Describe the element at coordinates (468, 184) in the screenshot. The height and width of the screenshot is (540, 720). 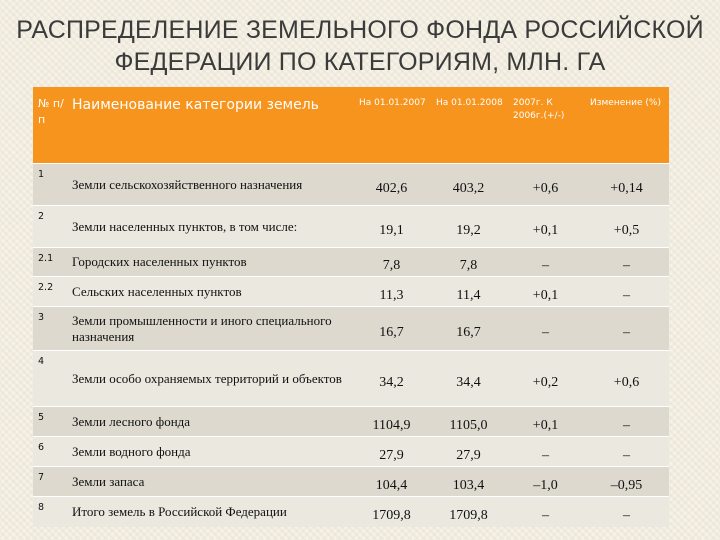
I see `row-value-2008: 403,2` at that location.